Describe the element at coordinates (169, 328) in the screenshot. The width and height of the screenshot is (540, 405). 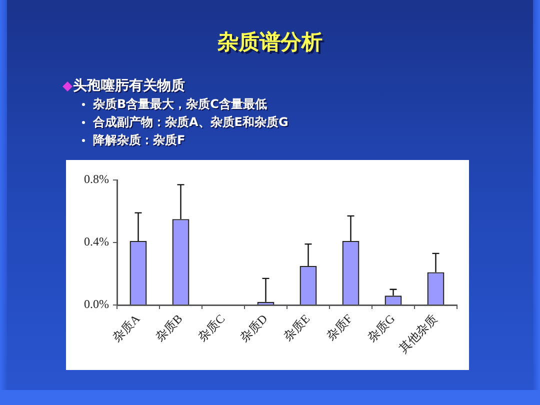
I see `x-tick-label: 杂质B` at that location.